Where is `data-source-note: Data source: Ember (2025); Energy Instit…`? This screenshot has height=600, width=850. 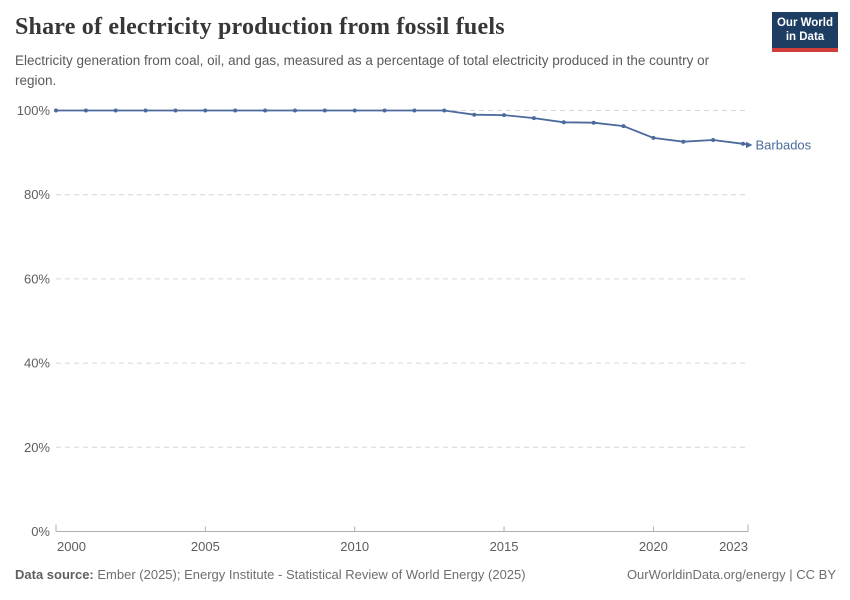
data-source-note: Data source: Ember (2025); Energy Instit… is located at coordinates (270, 574).